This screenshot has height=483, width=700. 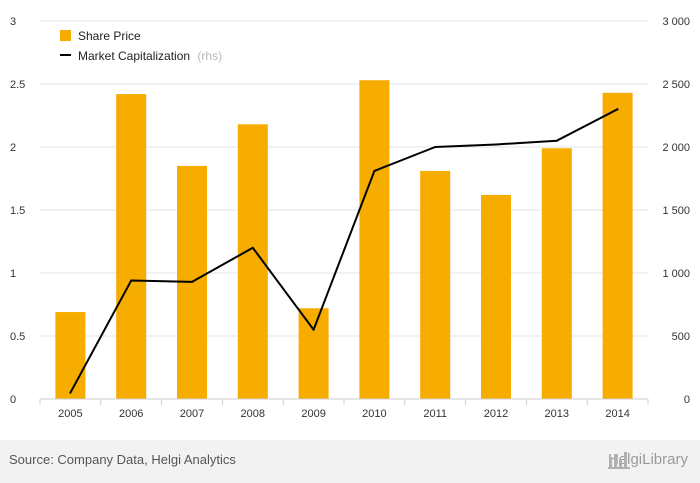 What do you see at coordinates (681, 337) in the screenshot?
I see `y-right-tick-label: 500` at bounding box center [681, 337].